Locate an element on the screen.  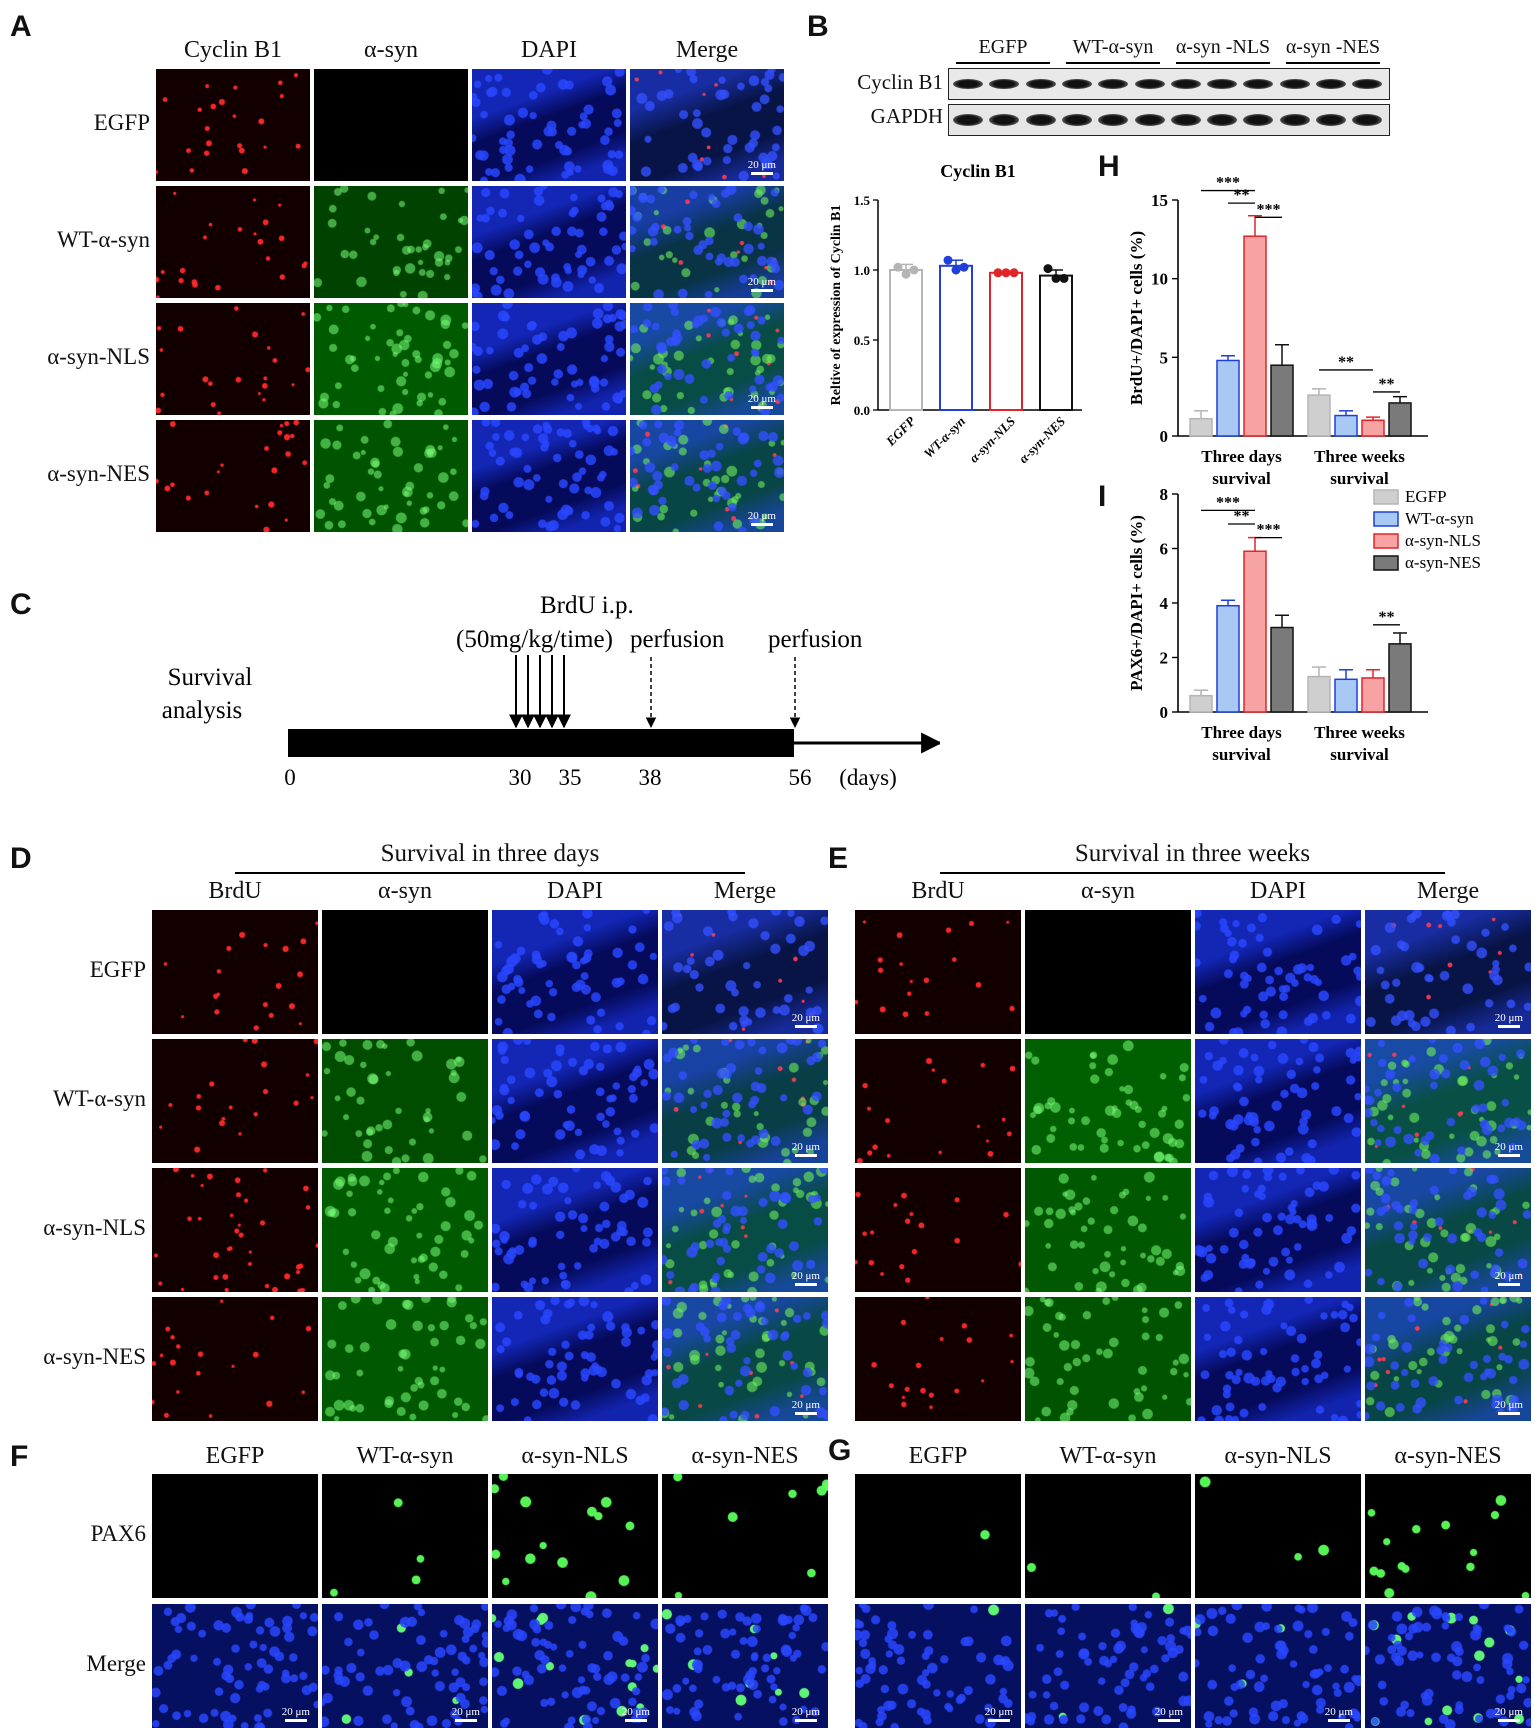
panel-letter-c: C is located at coordinates (21, 604).